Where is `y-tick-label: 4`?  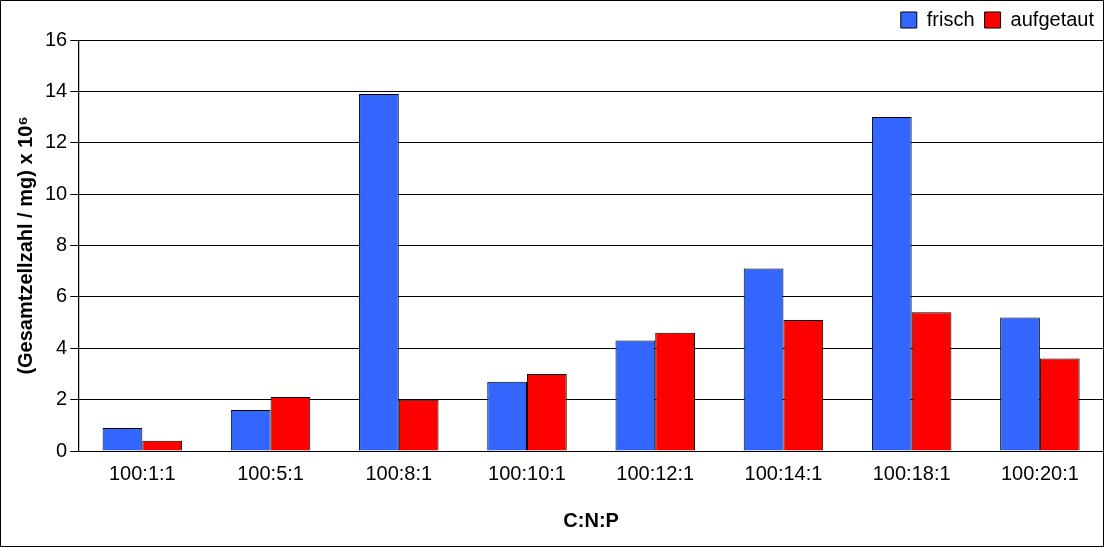
y-tick-label: 4 is located at coordinates (62, 346).